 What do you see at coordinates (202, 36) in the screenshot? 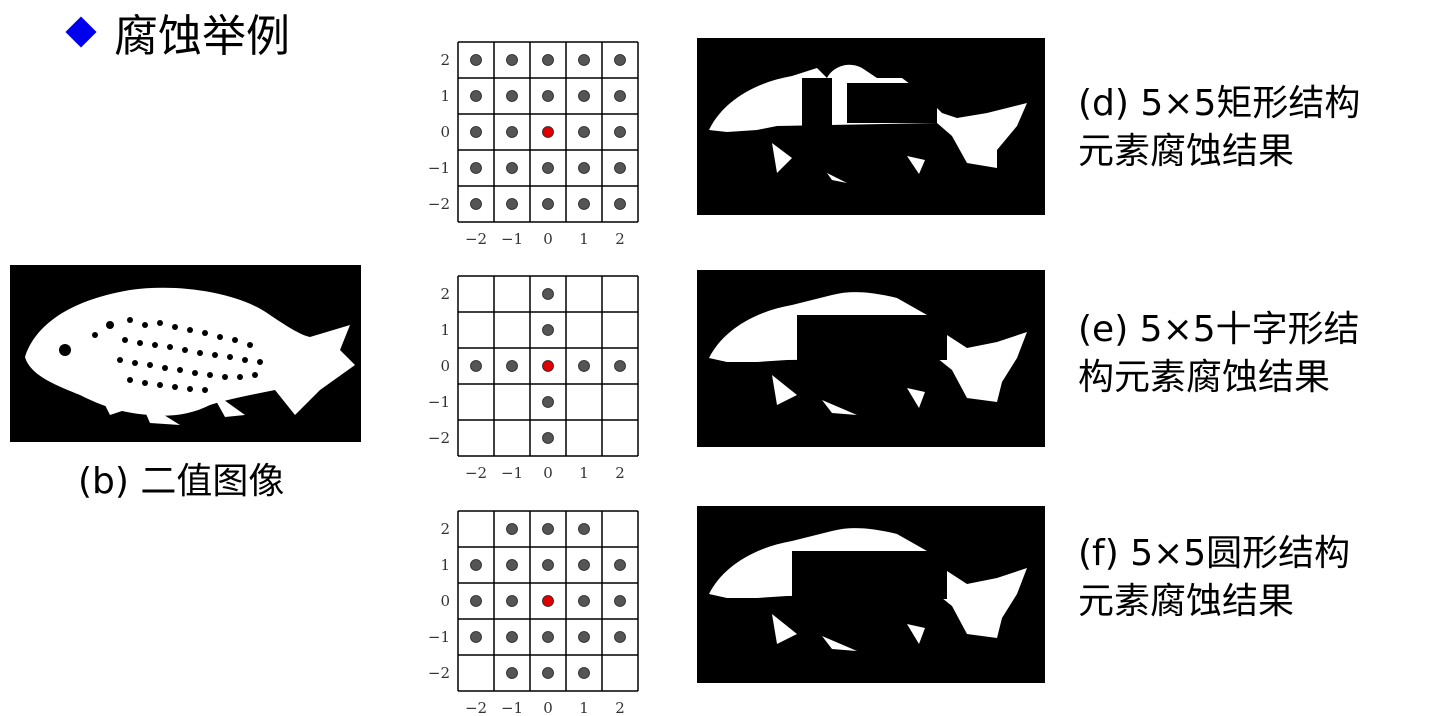
I see `slide-title-text: 腐蚀举例` at bounding box center [202, 36].